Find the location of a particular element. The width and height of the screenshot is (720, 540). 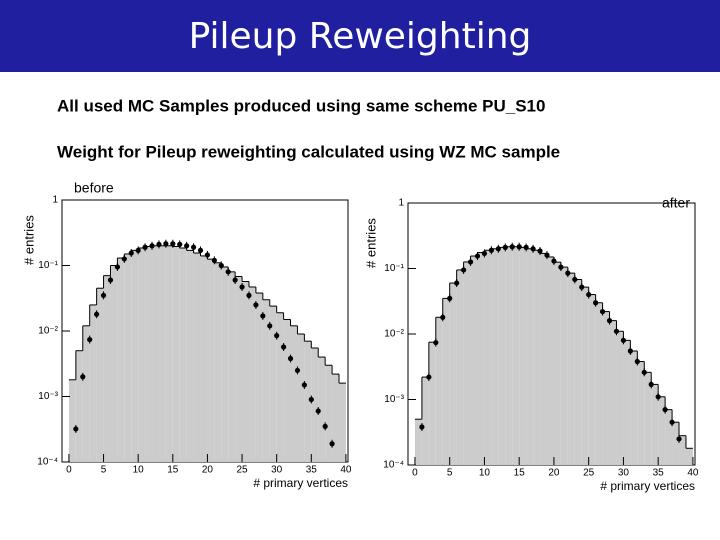

x-tick-label: 30 is located at coordinates (624, 473).